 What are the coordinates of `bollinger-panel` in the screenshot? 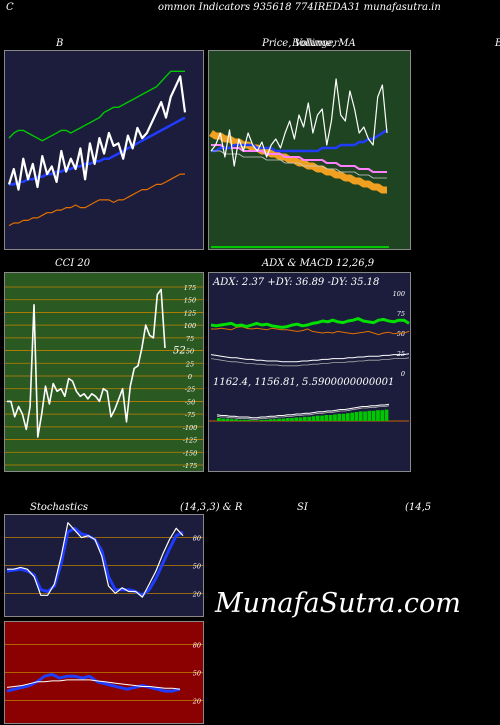 It's located at (104, 150).